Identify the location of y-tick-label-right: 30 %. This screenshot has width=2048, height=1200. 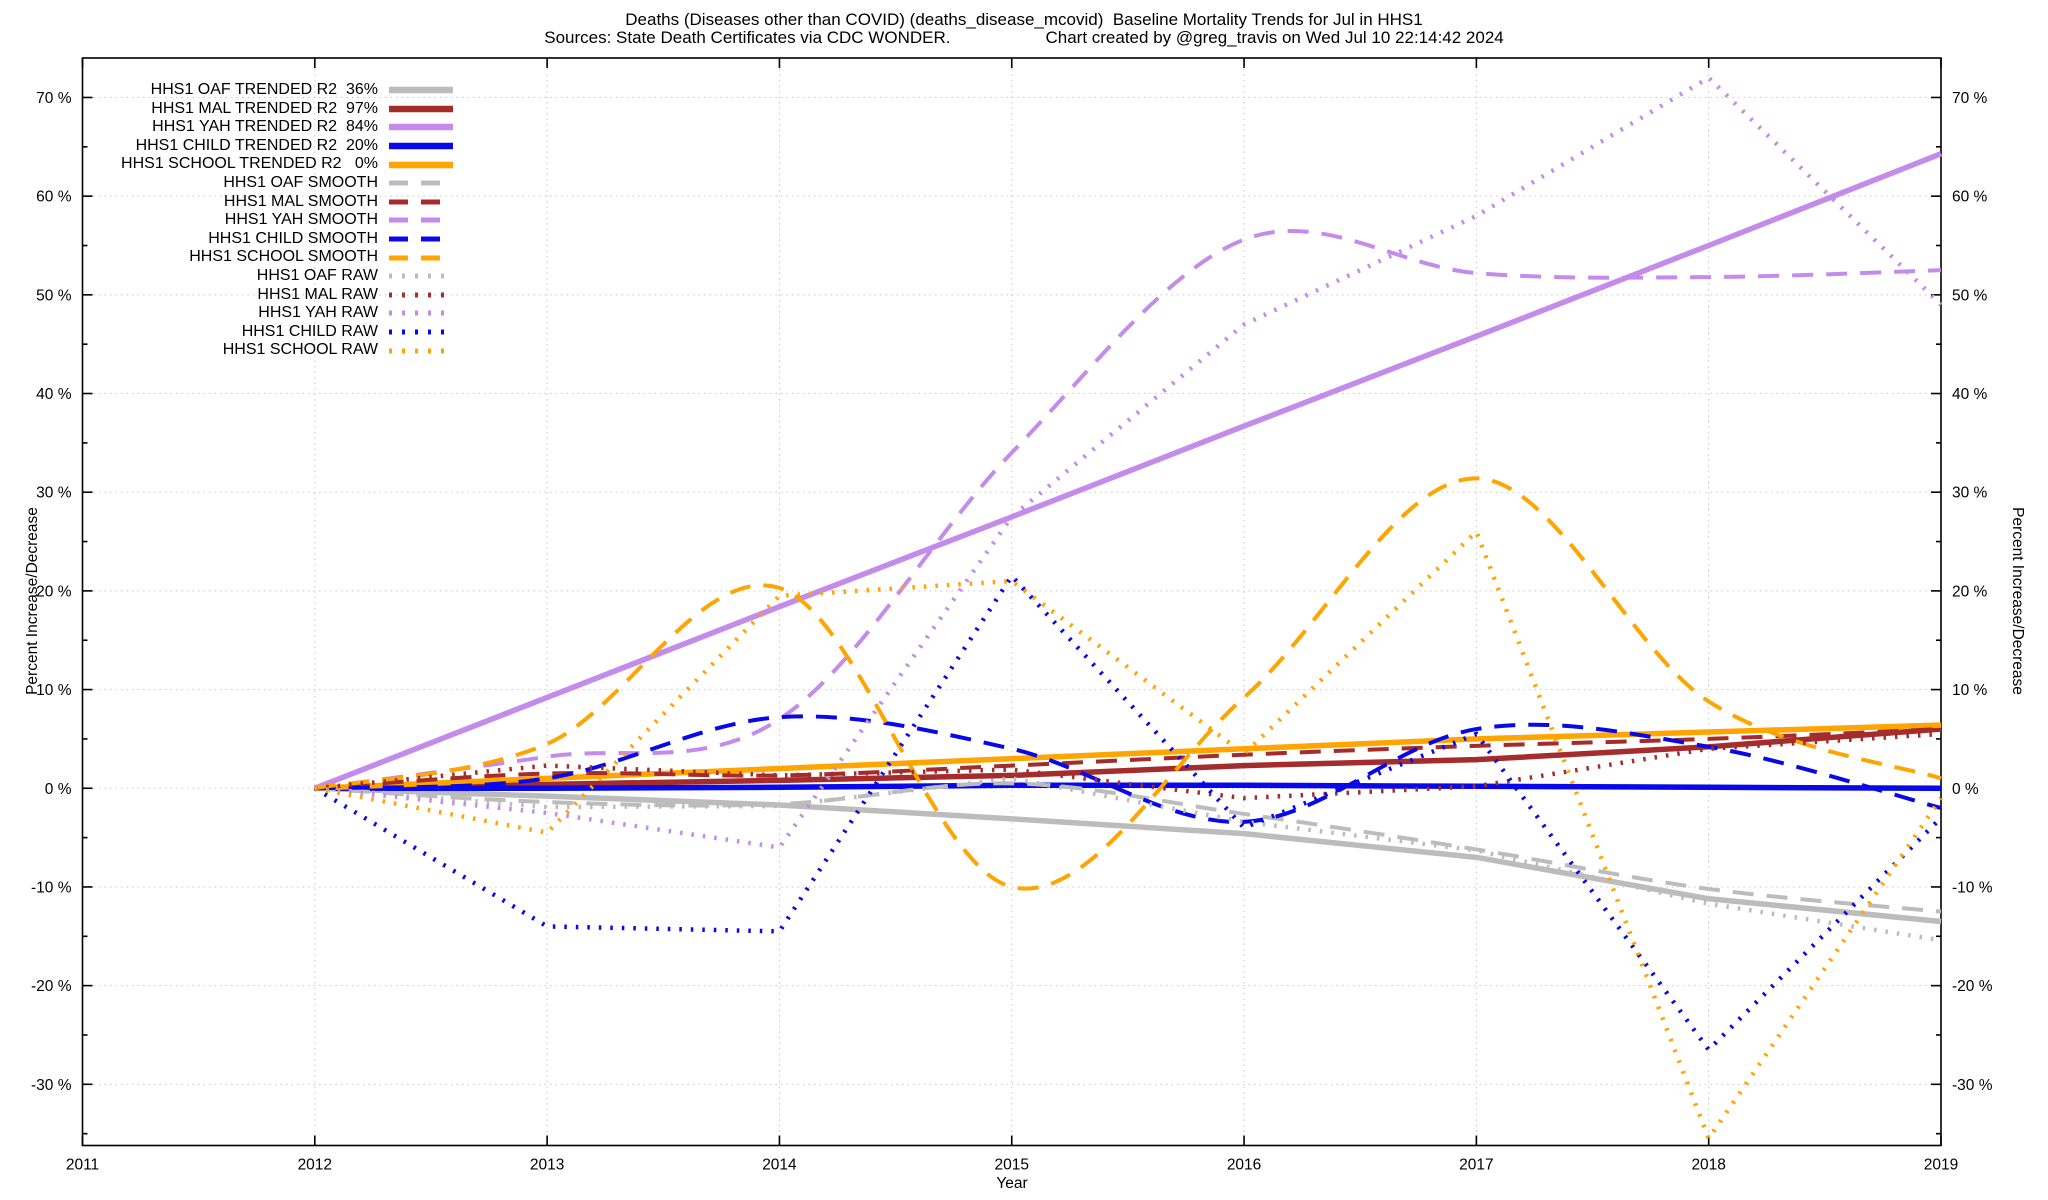
(1970, 493).